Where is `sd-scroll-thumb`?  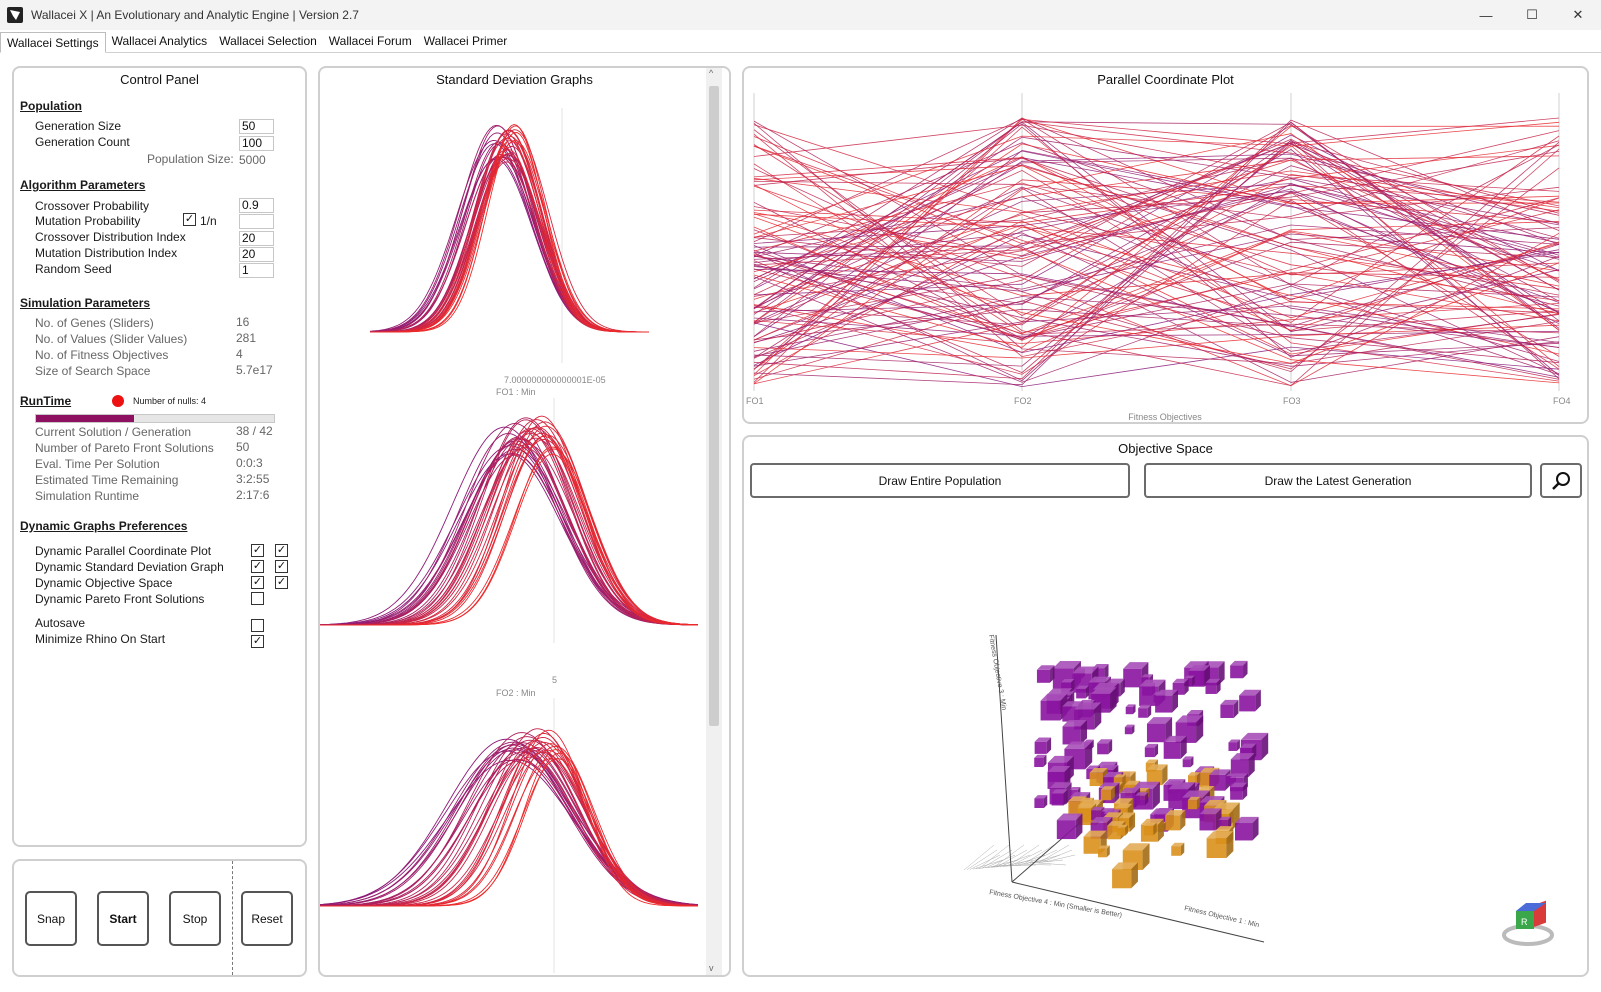 sd-scroll-thumb is located at coordinates (714, 406).